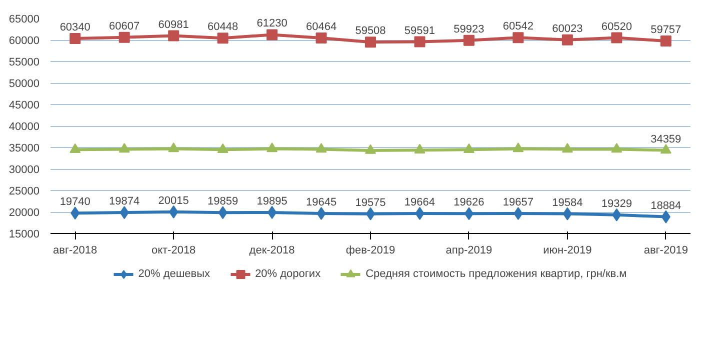 Image resolution: width=720 pixels, height=338 pixels. I want to click on data-label: 19740, so click(75, 202).